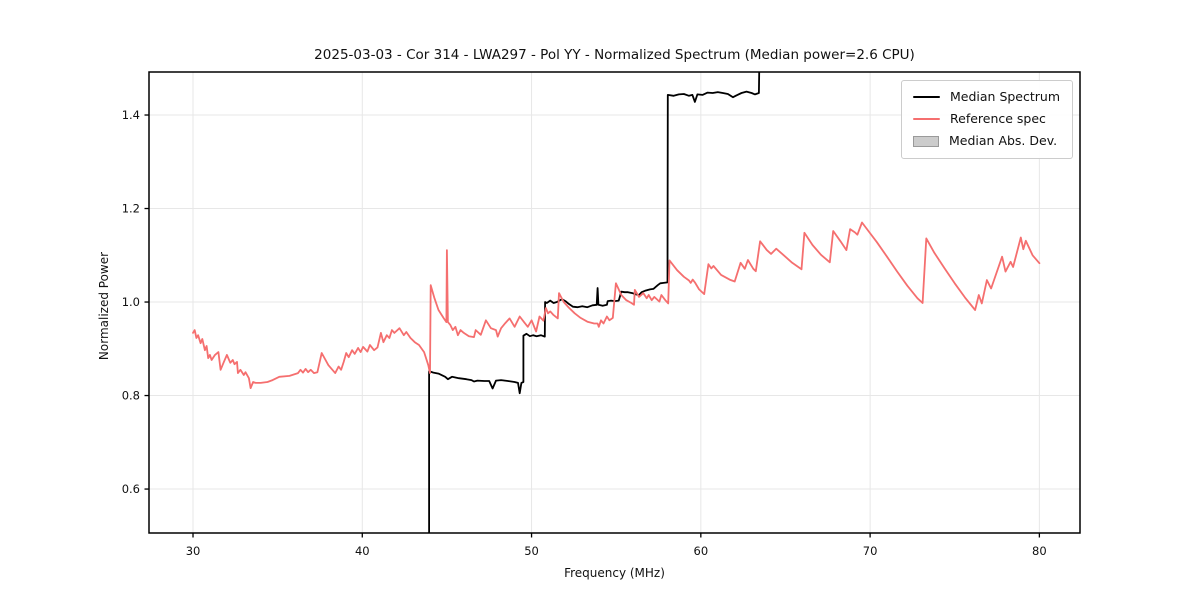 Image resolution: width=1200 pixels, height=600 pixels. Describe the element at coordinates (131, 302) in the screenshot. I see `y-tick-label: 1.0` at that location.